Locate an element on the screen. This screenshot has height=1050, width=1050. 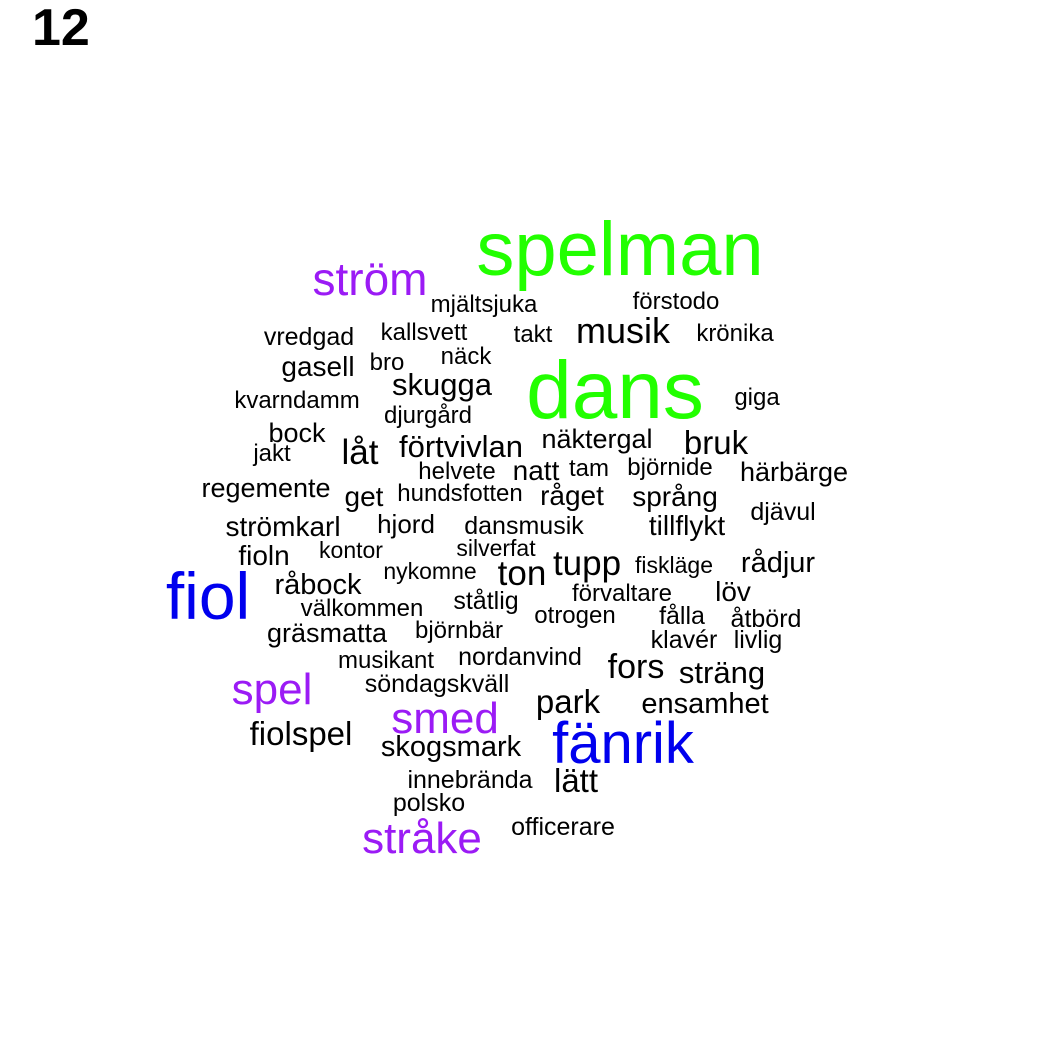
cloud-word-lov: löv is located at coordinates (733, 591).